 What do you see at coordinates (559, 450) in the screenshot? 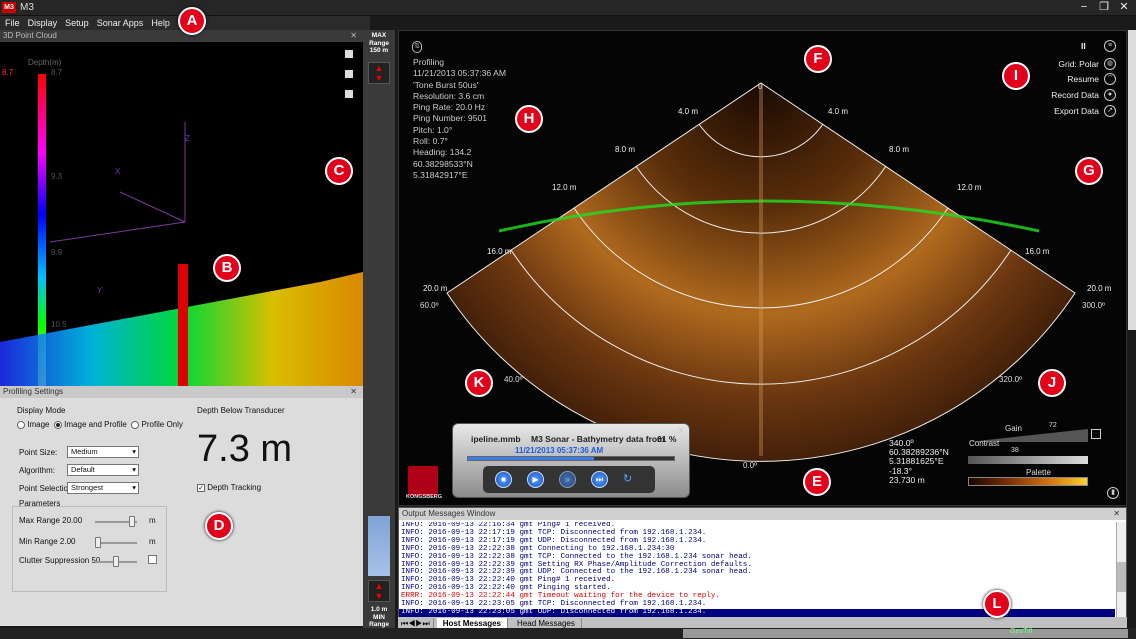
I see `player-timestamp: 11/21/2013 05:37:36 AM` at bounding box center [559, 450].